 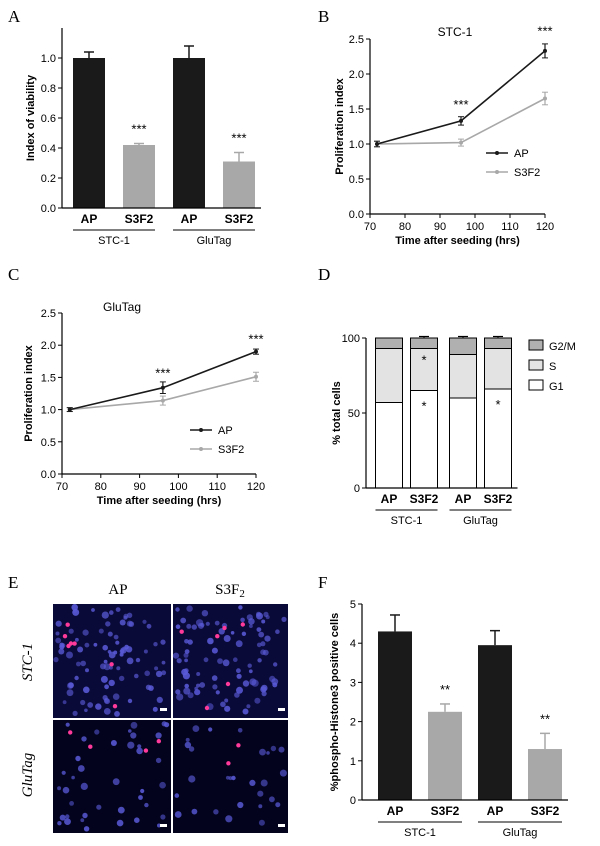 What do you see at coordinates (356, 75) in the screenshot?
I see `y-tick-label: 2.0` at bounding box center [356, 75].